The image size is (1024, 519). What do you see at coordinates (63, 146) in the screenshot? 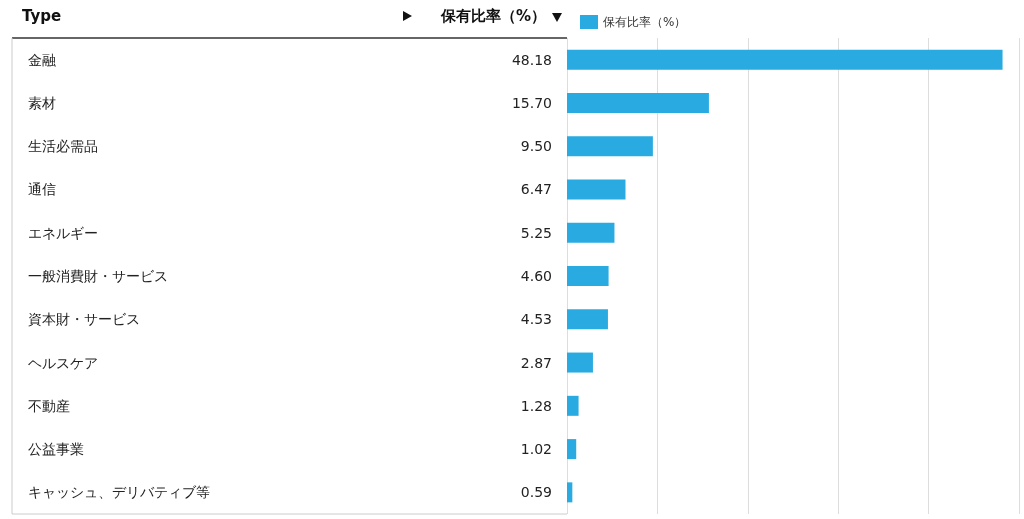
I see `y-tick-label: 生活必需品` at bounding box center [63, 146].